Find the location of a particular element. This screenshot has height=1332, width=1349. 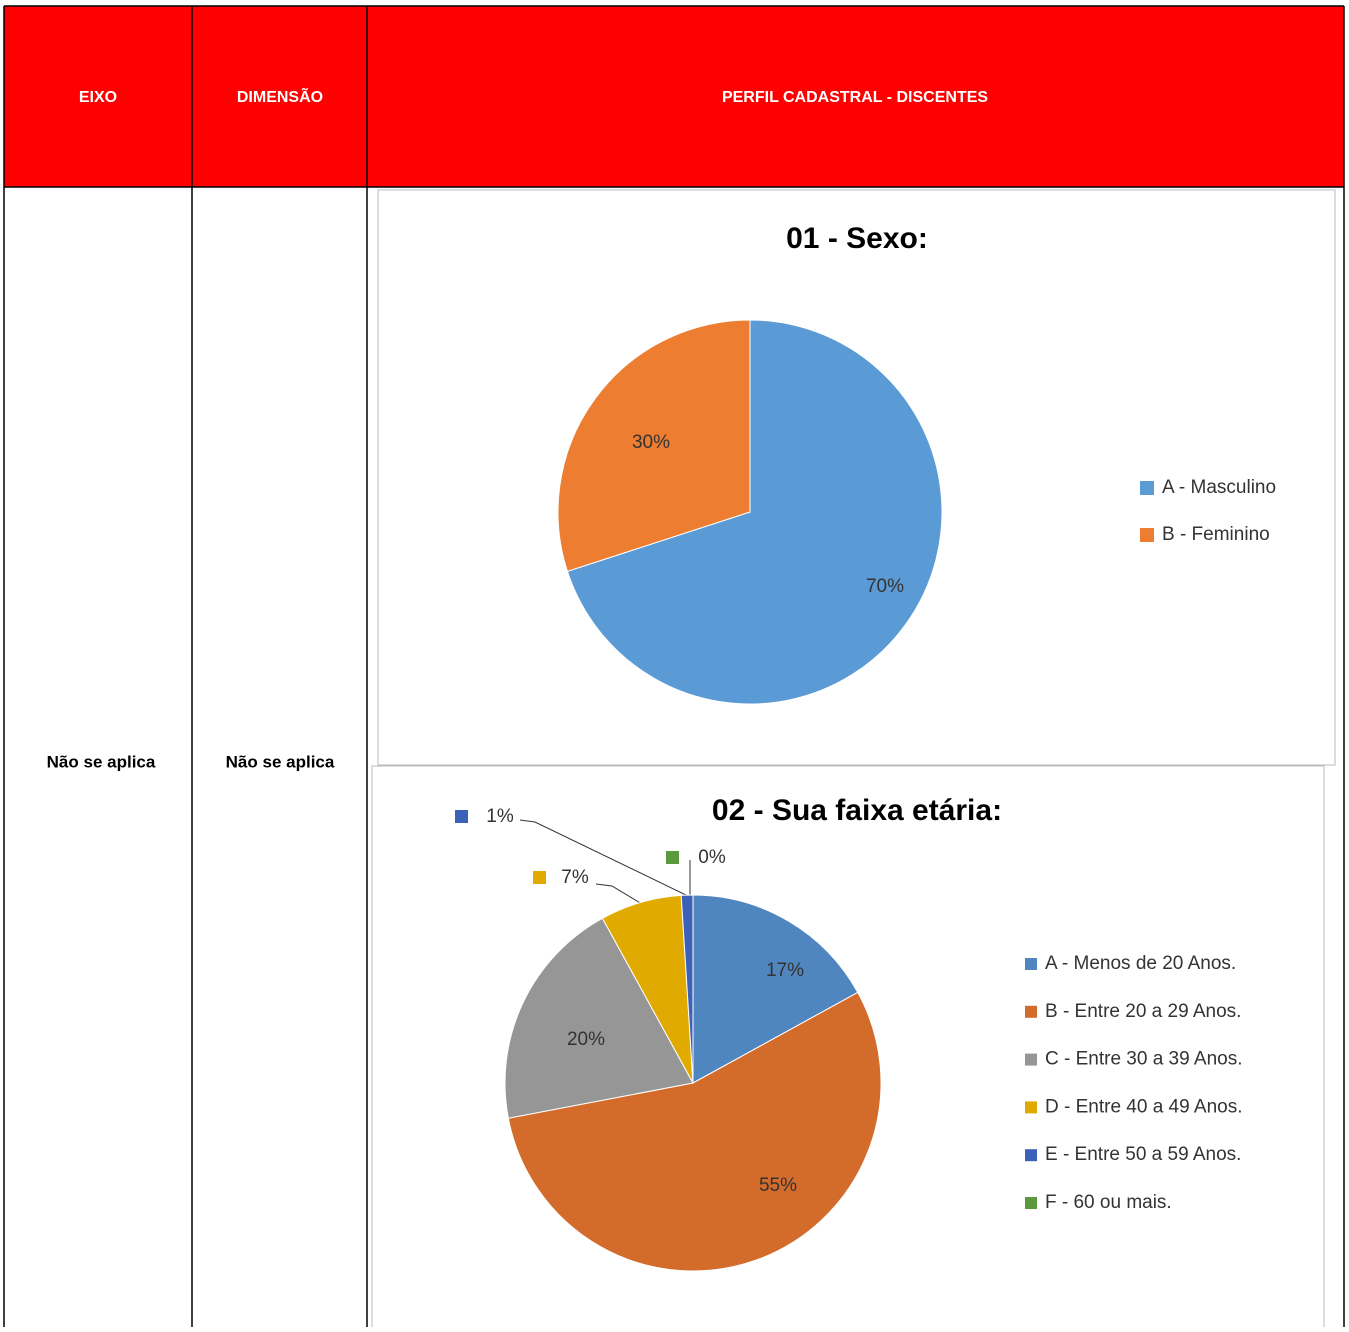

legend-label: C - Entre 30 a 39 Anos. is located at coordinates (1144, 1059).